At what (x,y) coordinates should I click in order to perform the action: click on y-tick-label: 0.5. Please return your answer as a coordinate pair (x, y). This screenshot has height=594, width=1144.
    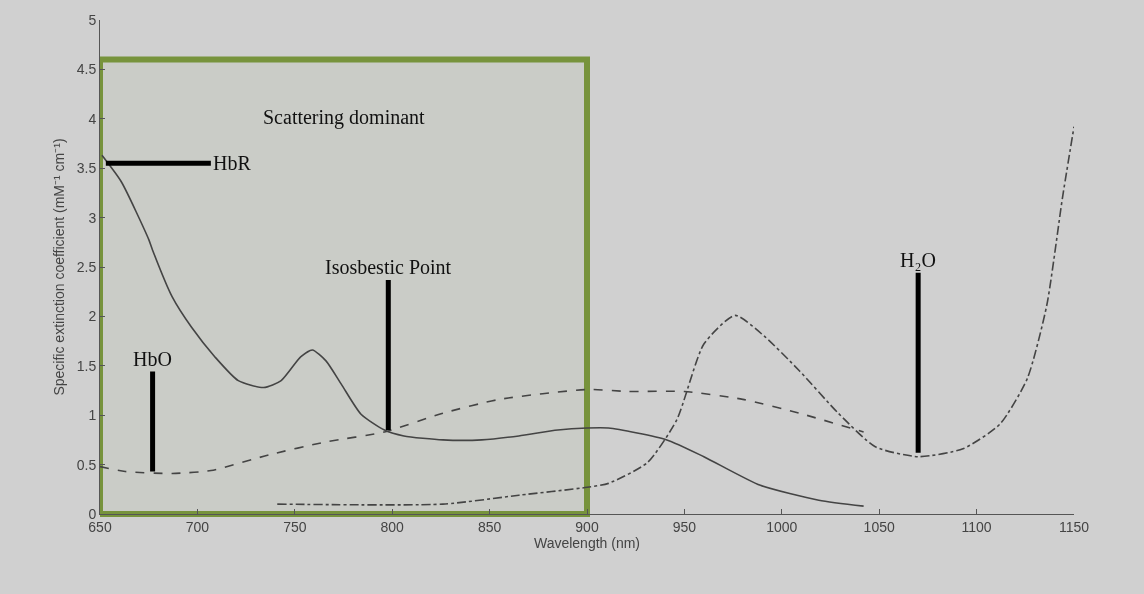
    Looking at the image, I should click on (86, 464).